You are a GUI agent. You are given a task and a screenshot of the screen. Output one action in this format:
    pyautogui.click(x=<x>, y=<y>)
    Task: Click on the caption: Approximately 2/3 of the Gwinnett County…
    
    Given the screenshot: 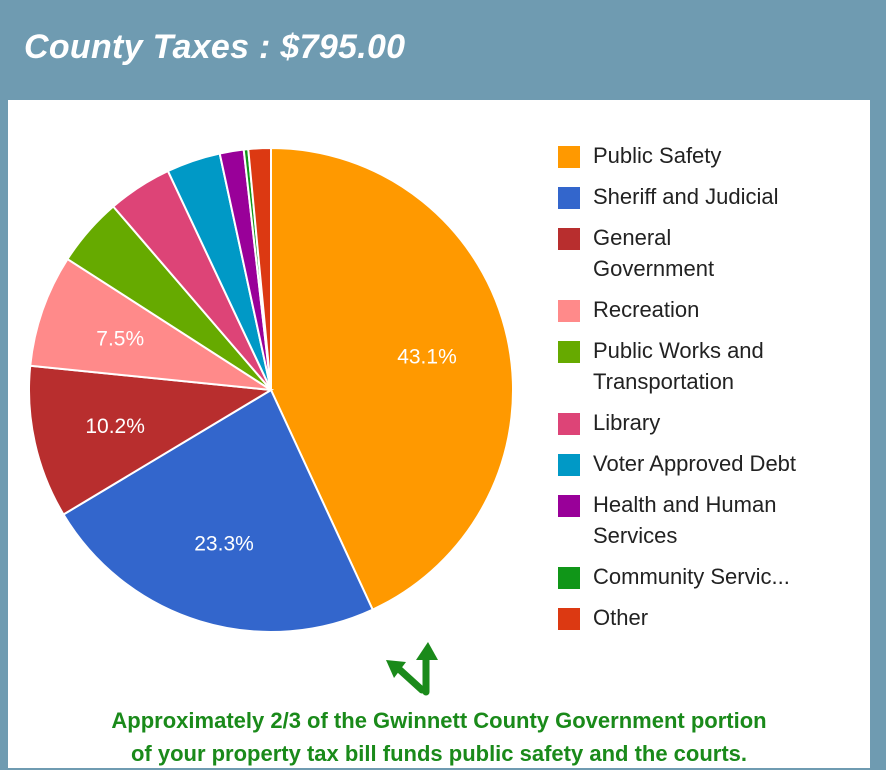 What is the action you would take?
    pyautogui.click(x=439, y=737)
    